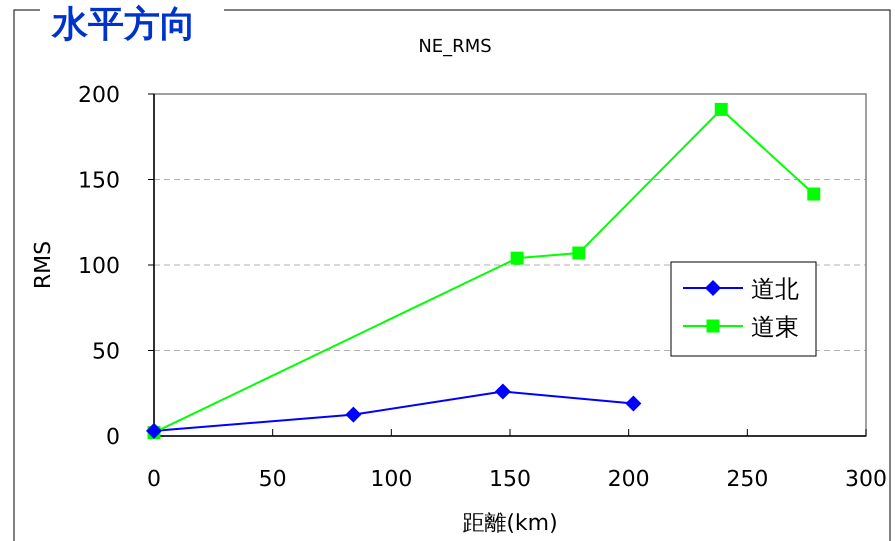 Image resolution: width=895 pixels, height=541 pixels. Describe the element at coordinates (391, 479) in the screenshot. I see `x-tick-label: 100` at that location.